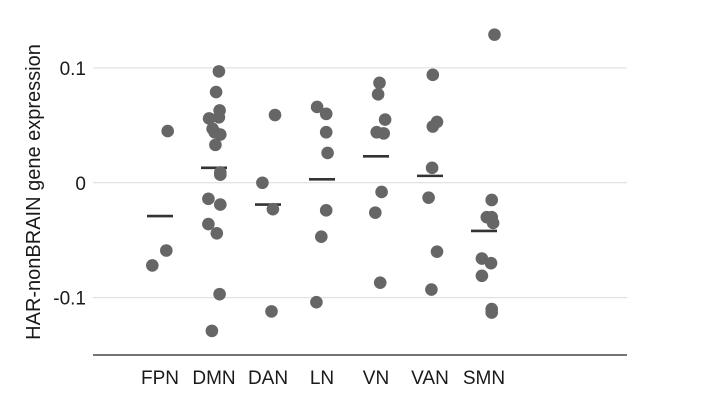 Image resolution: width=709 pixels, height=400 pixels. I want to click on mean-markers, so click(322, 194).